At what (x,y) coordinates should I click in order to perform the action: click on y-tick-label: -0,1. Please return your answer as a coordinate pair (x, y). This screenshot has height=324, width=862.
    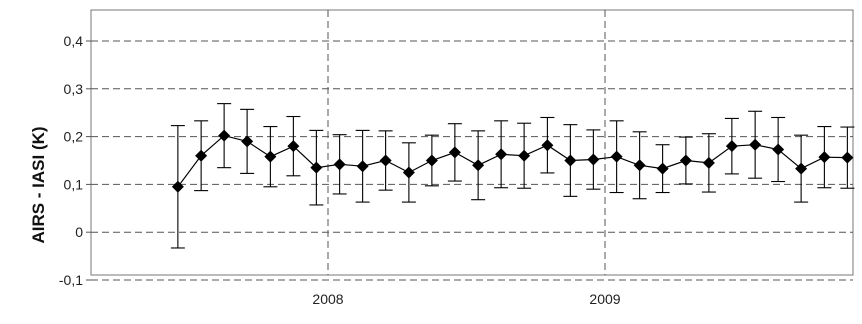
    Looking at the image, I should click on (71, 280).